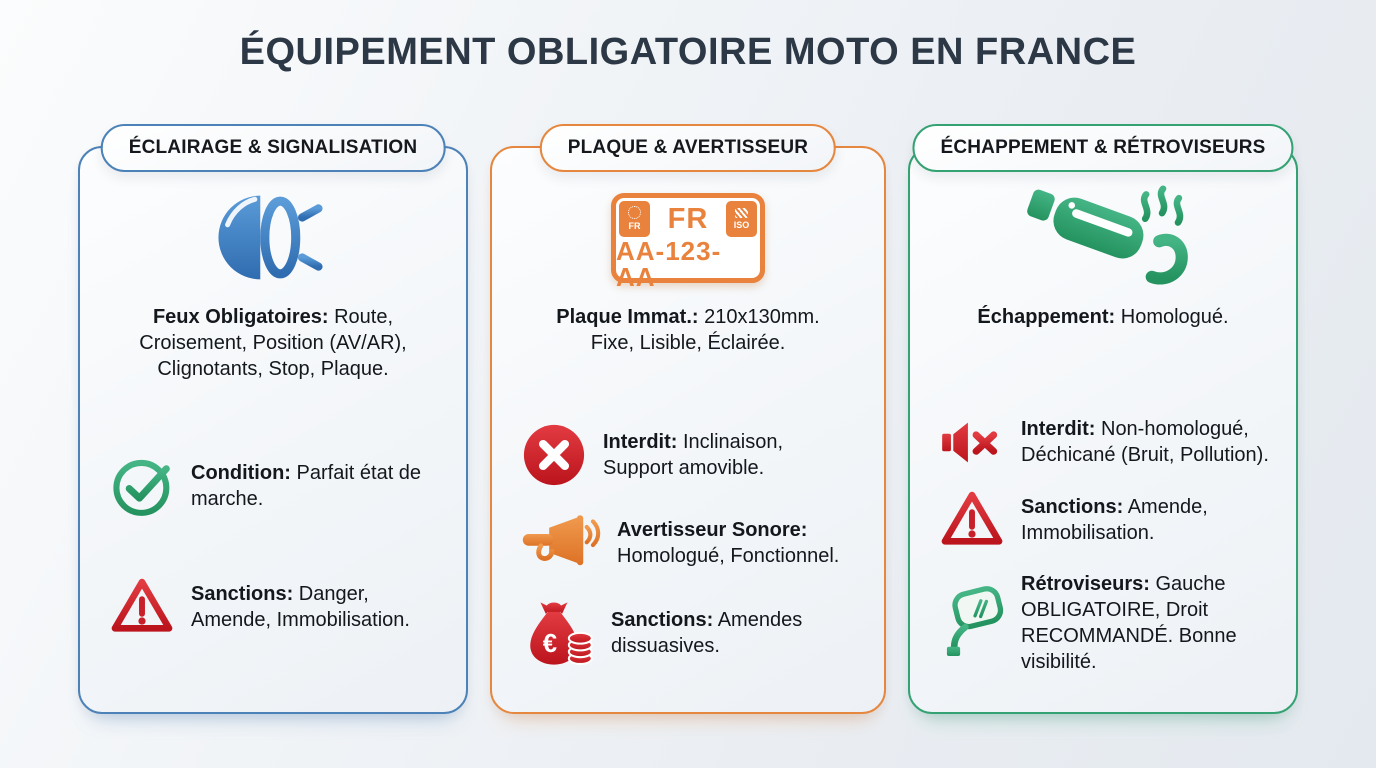  What do you see at coordinates (707, 633) in the screenshot?
I see `info-rest: Amendes dissuasives.` at bounding box center [707, 633].